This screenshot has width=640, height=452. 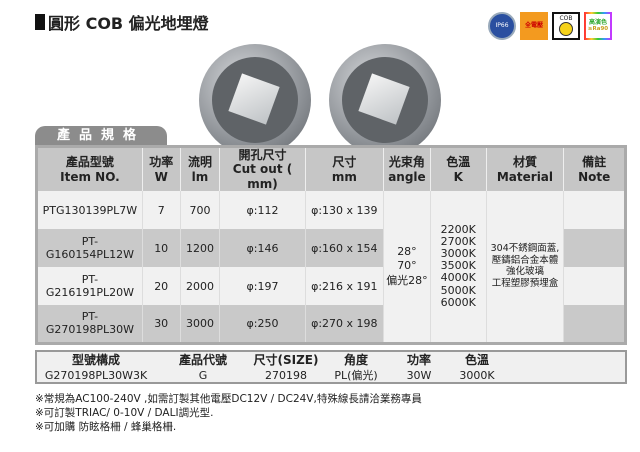 I want to click on table-cell: 2000, so click(x=200, y=286).